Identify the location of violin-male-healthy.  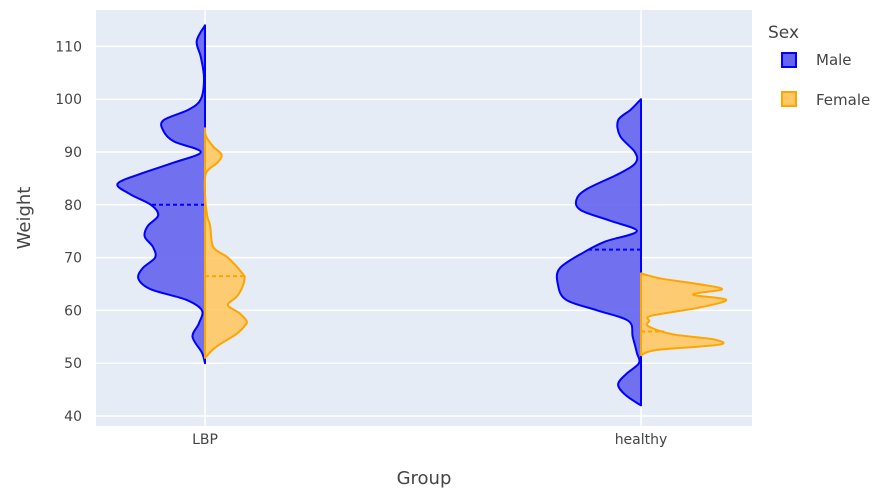
(598, 252).